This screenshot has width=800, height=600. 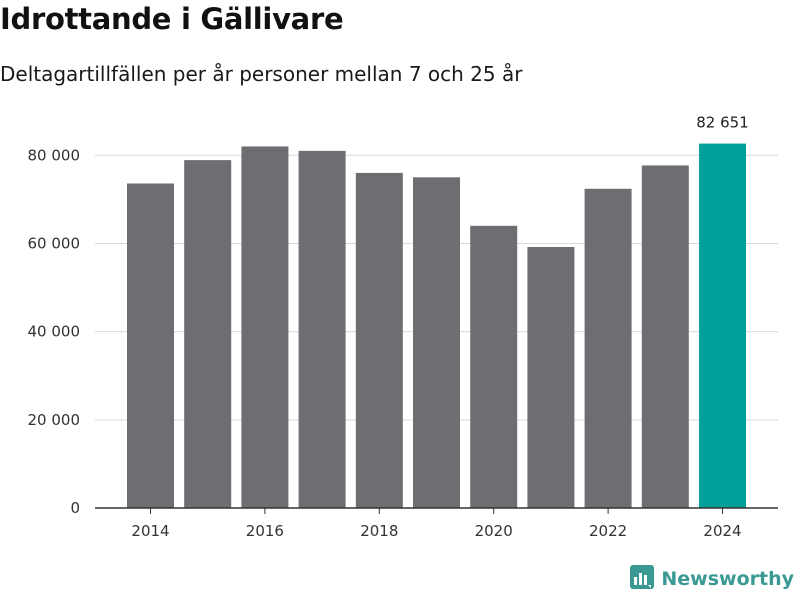 What do you see at coordinates (665, 336) in the screenshot?
I see `bar-2023` at bounding box center [665, 336].